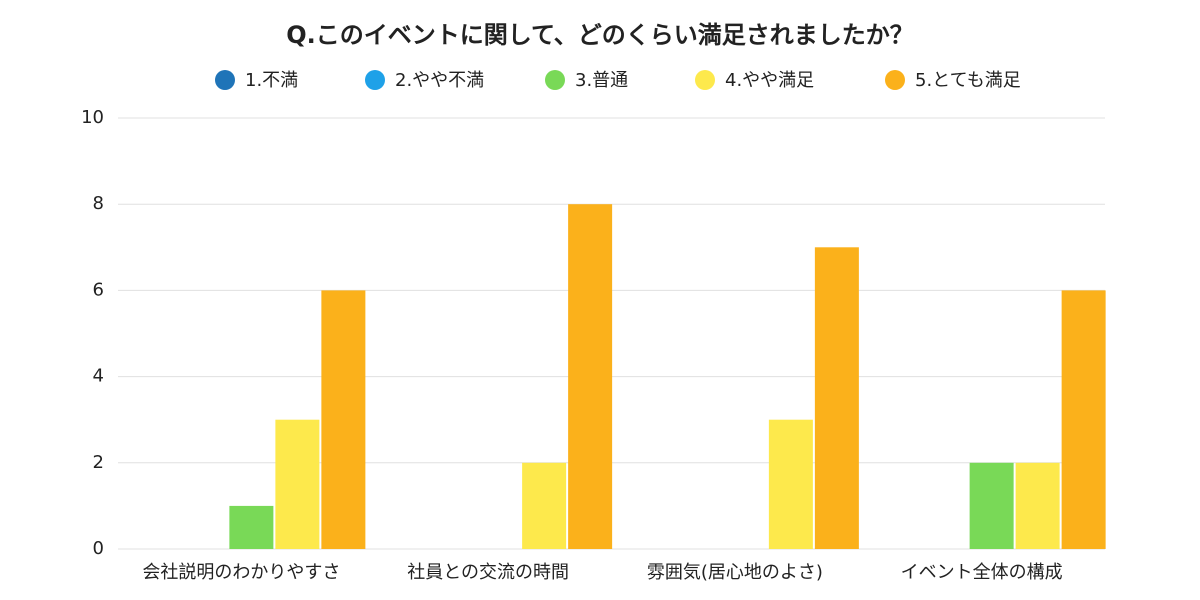  I want to click on y-tick-label: 0, so click(98, 548).